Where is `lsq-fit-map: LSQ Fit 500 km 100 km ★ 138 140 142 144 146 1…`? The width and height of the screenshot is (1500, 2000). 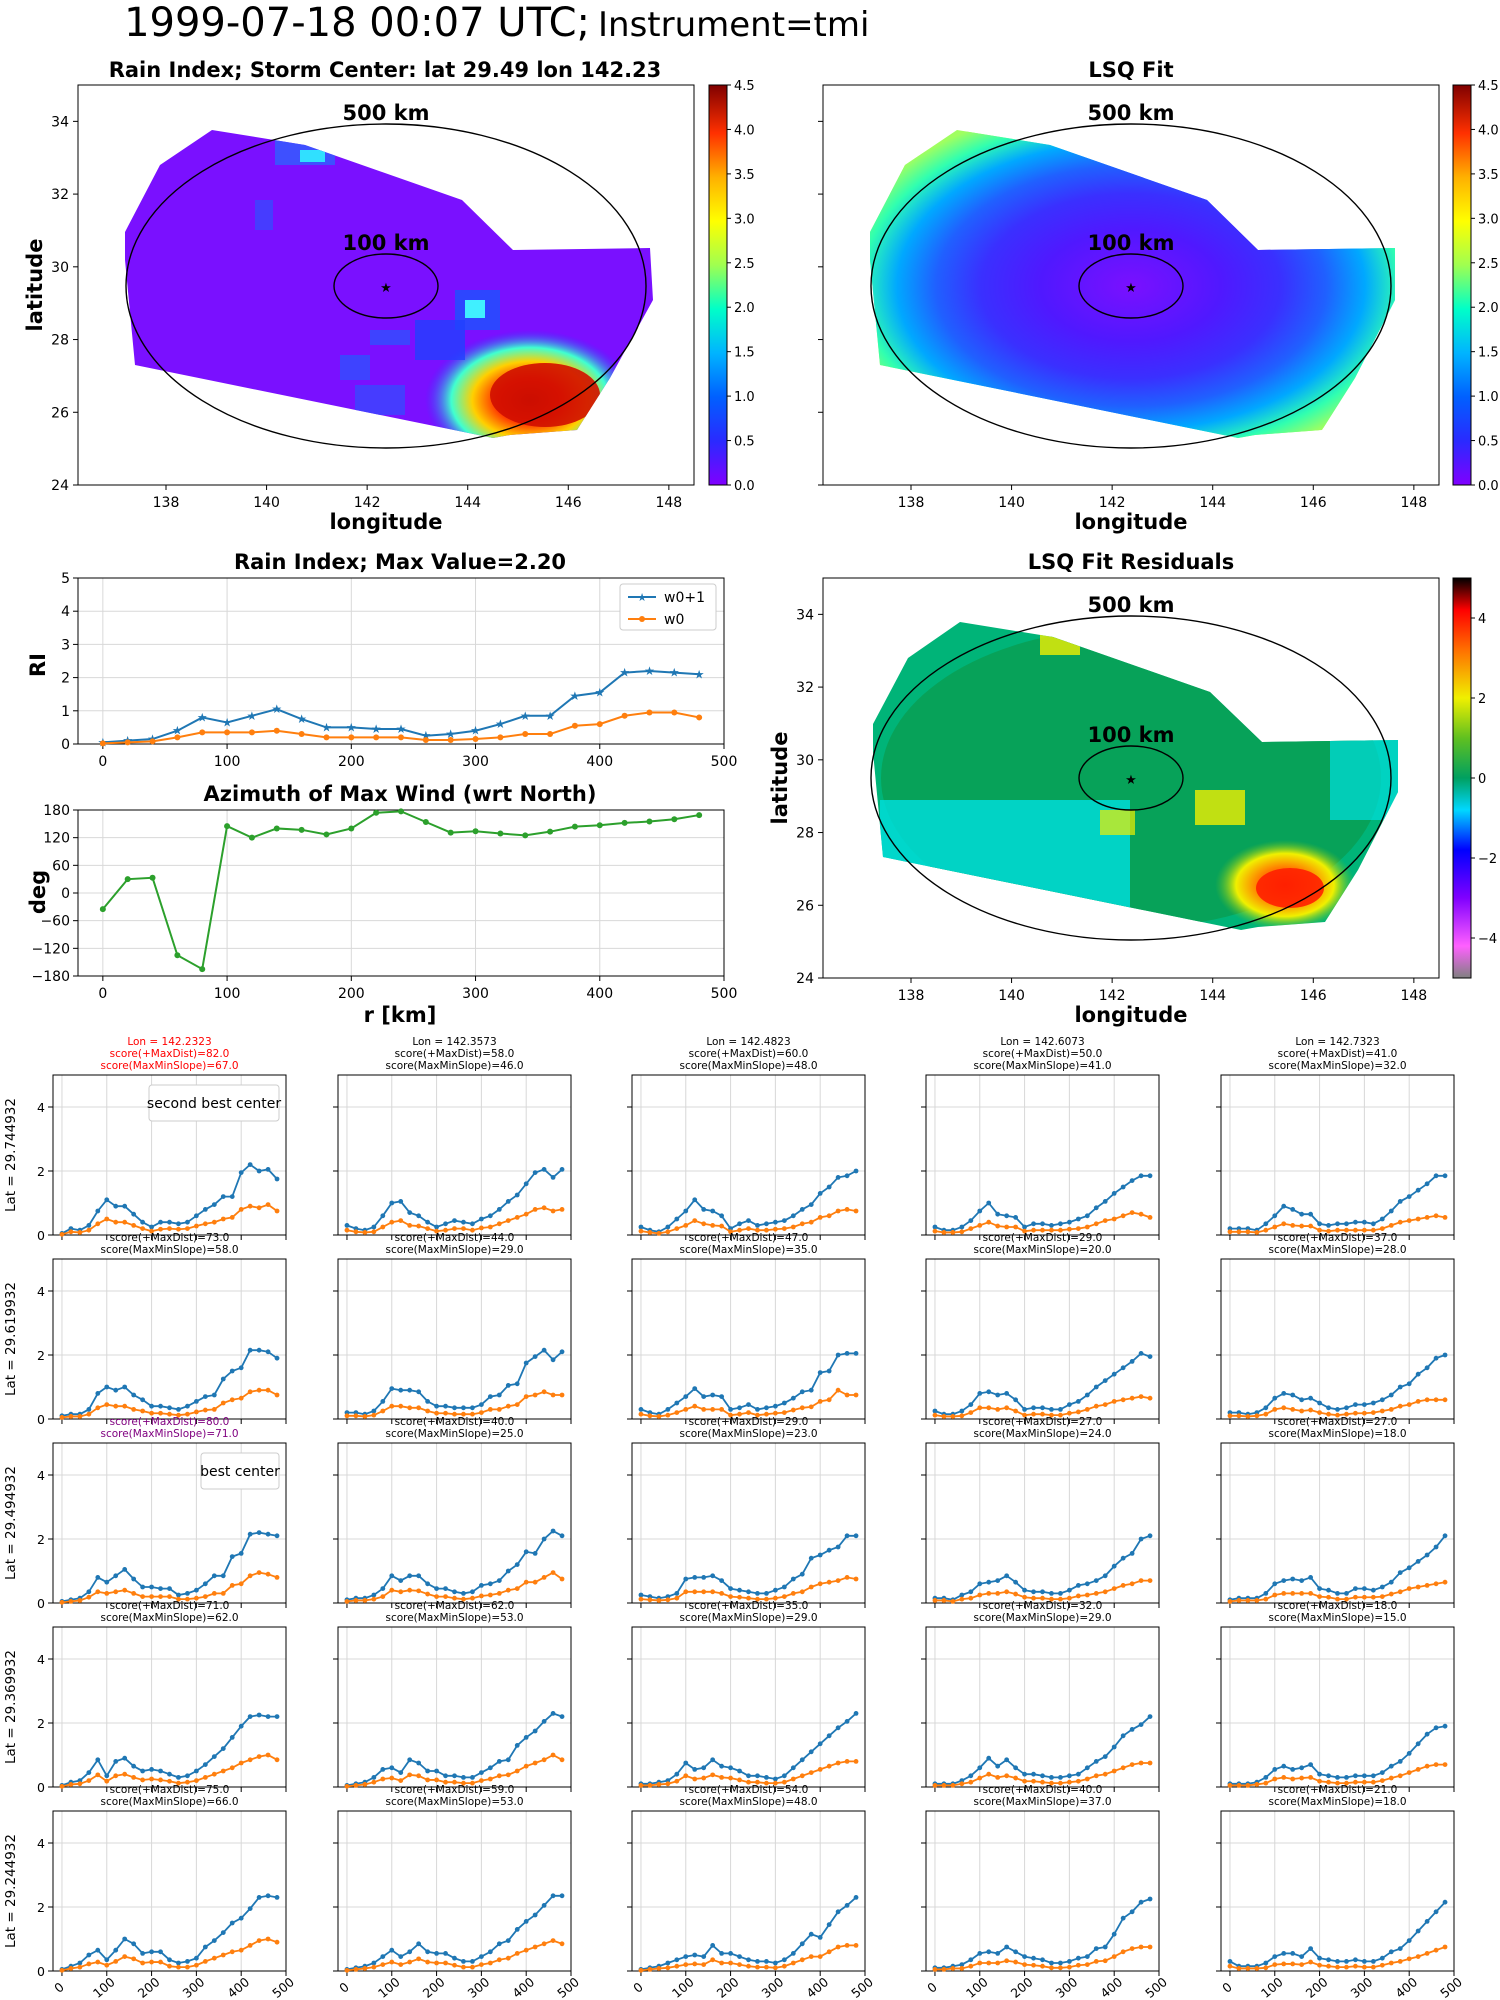
lsq-fit-map: LSQ Fit 500 km 100 km ★ 138 140 142 144 146 1… is located at coordinates (1158, 296).